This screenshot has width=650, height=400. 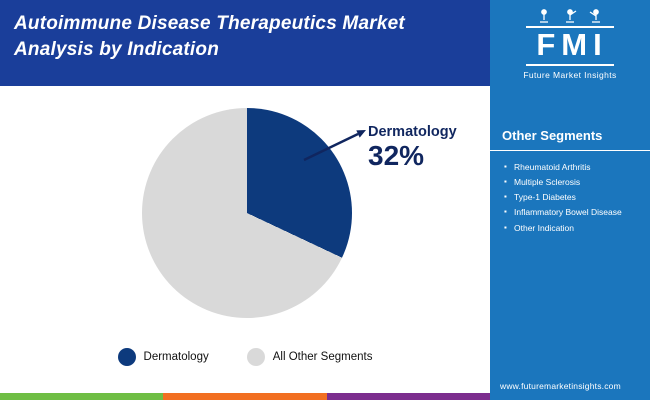 What do you see at coordinates (412, 132) in the screenshot?
I see `callout-label: Dermatology` at bounding box center [412, 132].